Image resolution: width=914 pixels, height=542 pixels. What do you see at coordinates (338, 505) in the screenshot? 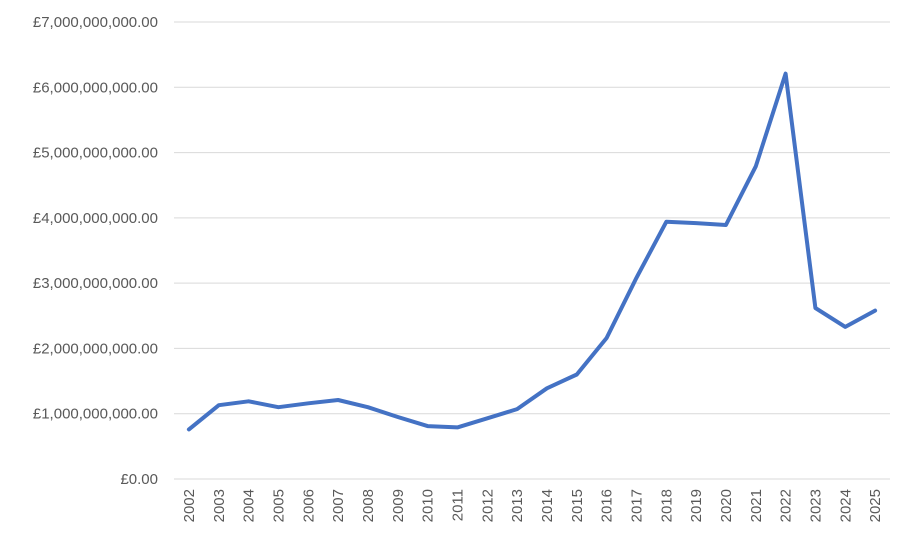
I see `x-tick-label: 2007` at bounding box center [338, 505].